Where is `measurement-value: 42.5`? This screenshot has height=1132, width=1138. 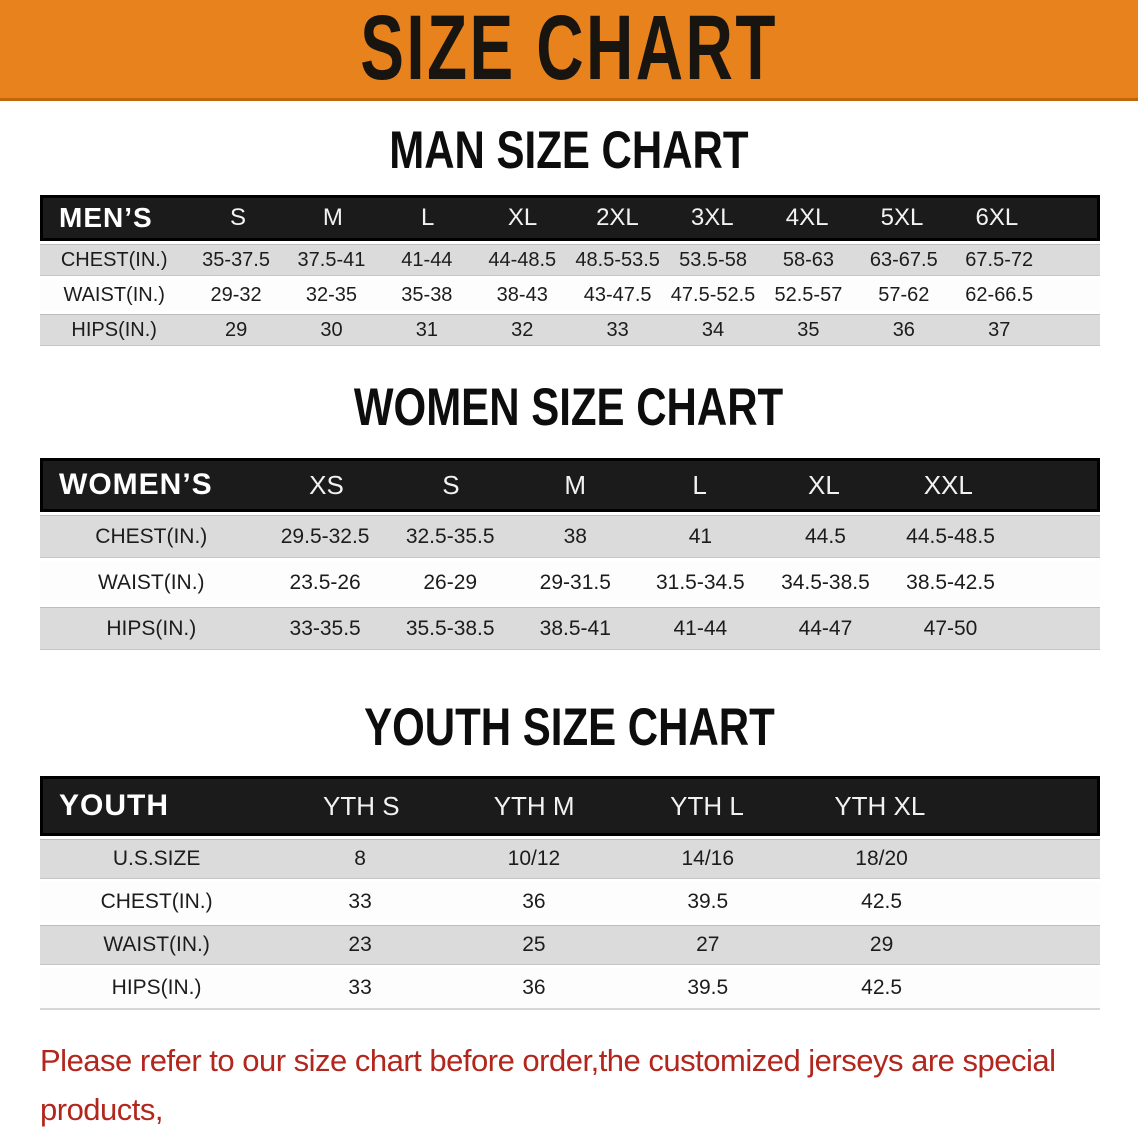
measurement-value: 42.5 is located at coordinates (882, 901).